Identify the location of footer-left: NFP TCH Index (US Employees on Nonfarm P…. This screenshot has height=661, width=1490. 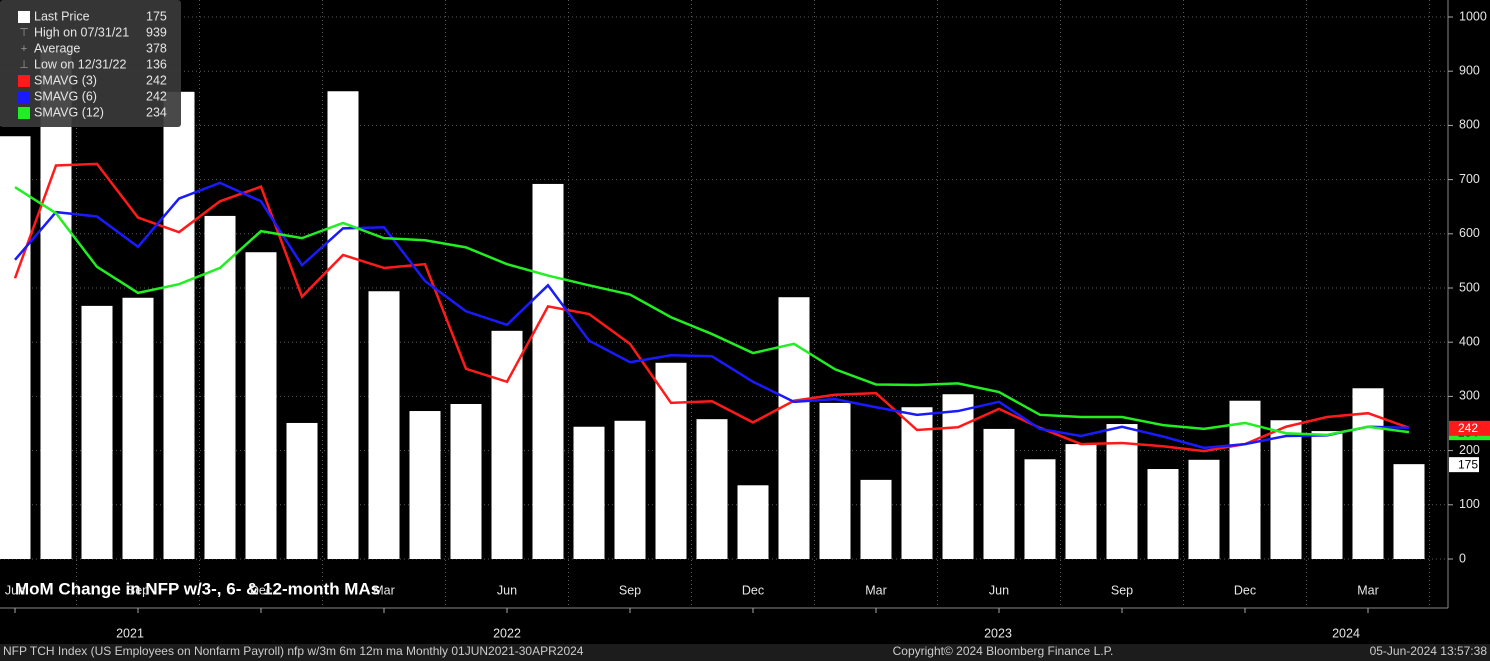
(293, 651).